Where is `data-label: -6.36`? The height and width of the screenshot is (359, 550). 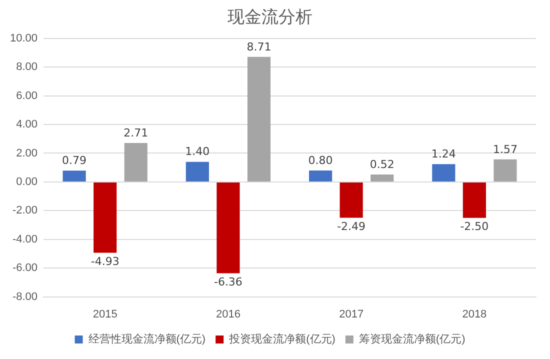 data-label: -6.36 is located at coordinates (228, 282).